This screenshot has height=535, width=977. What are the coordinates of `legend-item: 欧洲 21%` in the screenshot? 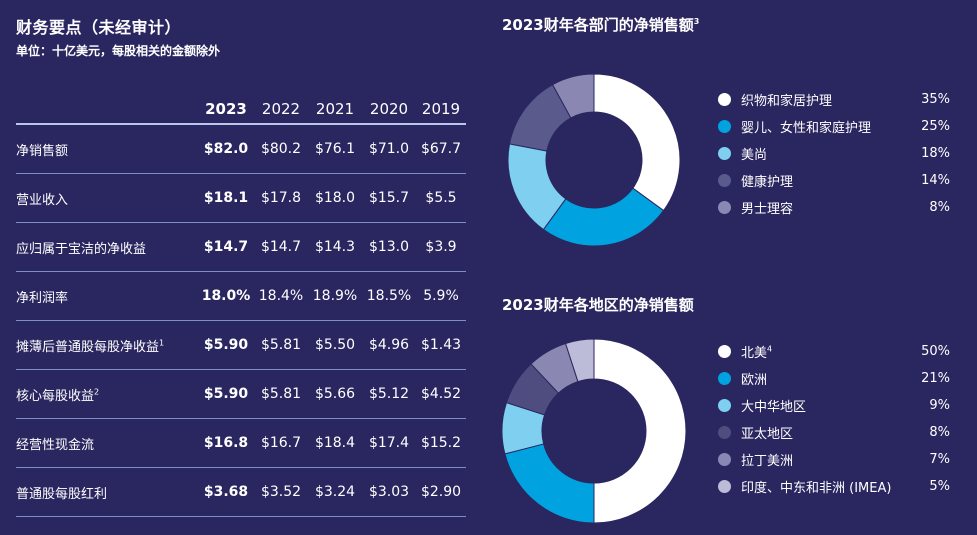 It's located at (834, 378).